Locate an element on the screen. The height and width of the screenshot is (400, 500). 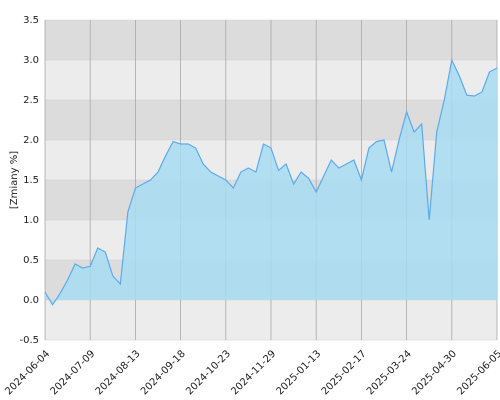
y-tick-label: -0.5 is located at coordinates (29, 340).